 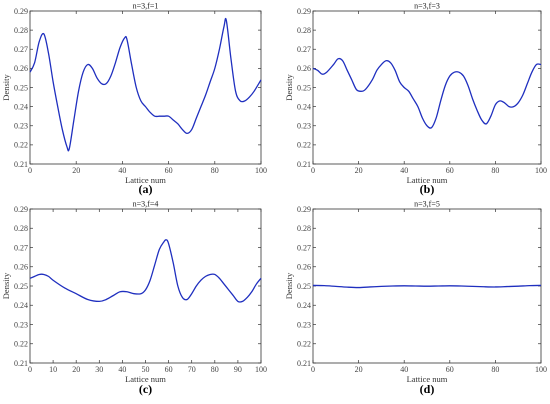 I want to click on panel-title: n=3,f=1, so click(x=146, y=6).